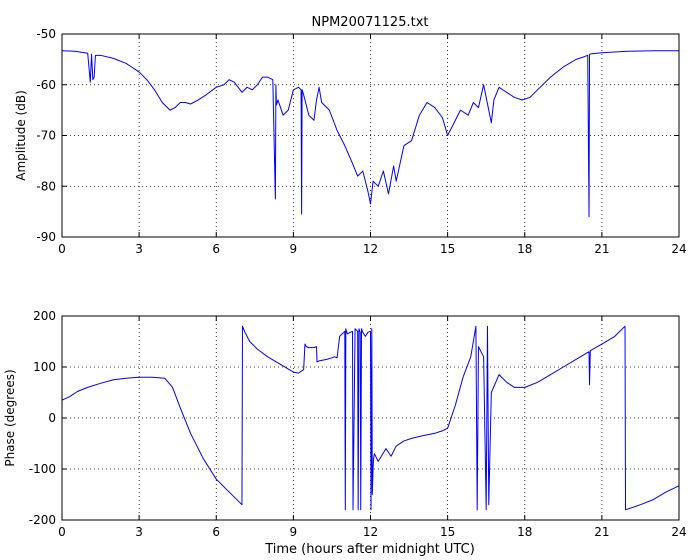  I want to click on y-tick-label: -80, so click(46, 186).